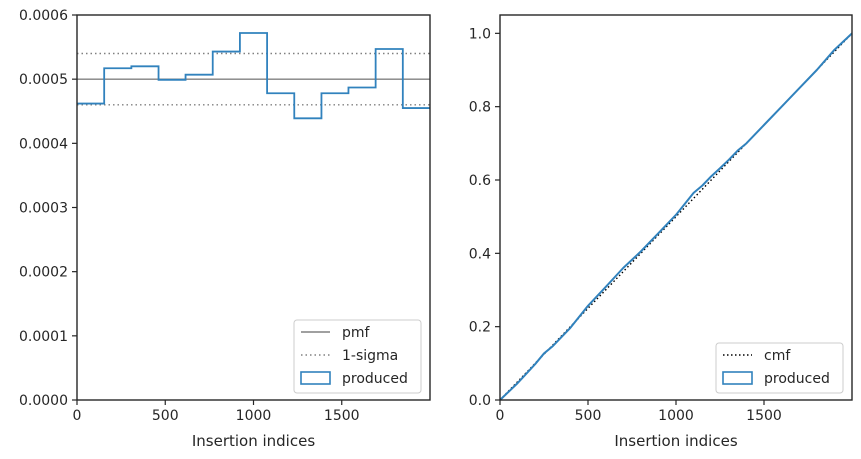 The height and width of the screenshot is (459, 861). I want to click on legend-box, so click(357, 356).